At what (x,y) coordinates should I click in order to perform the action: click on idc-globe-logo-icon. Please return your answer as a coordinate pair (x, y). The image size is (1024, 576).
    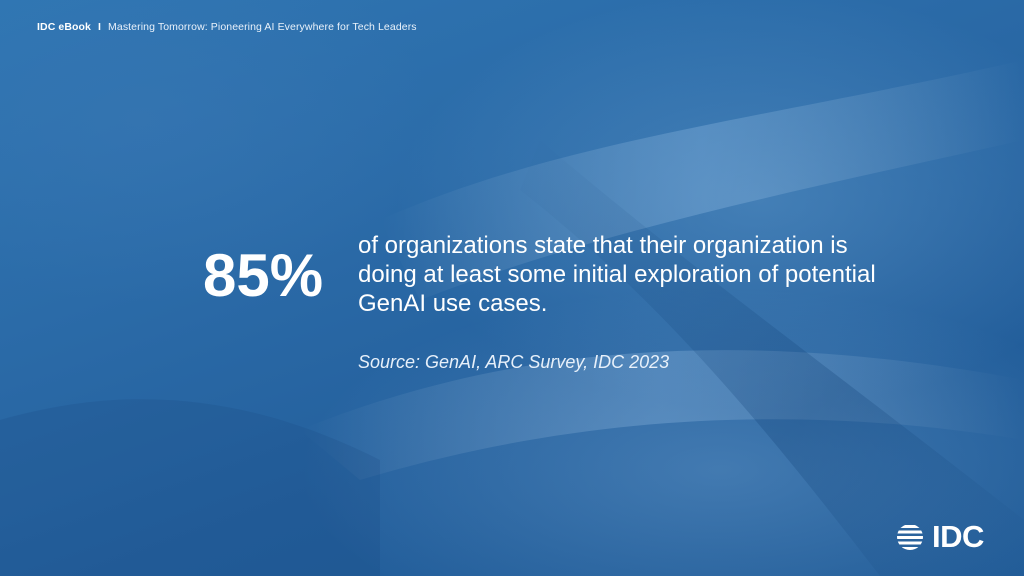
    Looking at the image, I should click on (910, 537).